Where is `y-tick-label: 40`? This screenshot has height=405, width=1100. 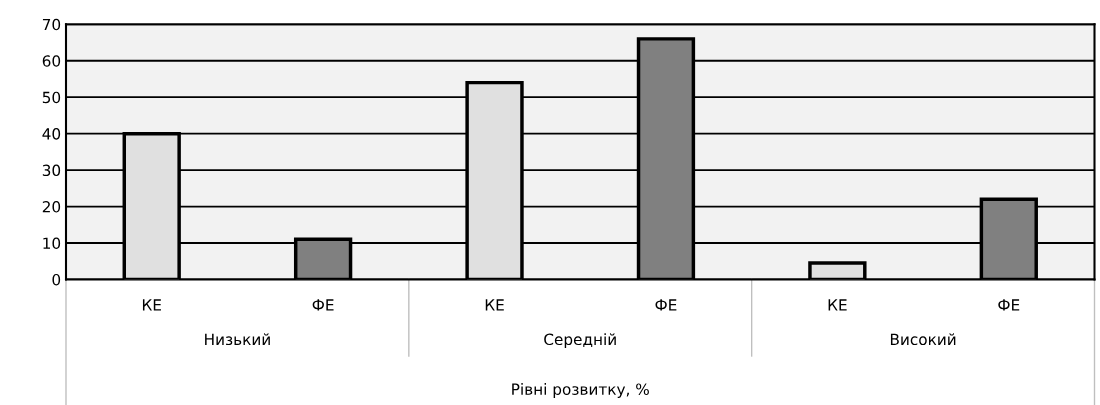 y-tick-label: 40 is located at coordinates (51, 134).